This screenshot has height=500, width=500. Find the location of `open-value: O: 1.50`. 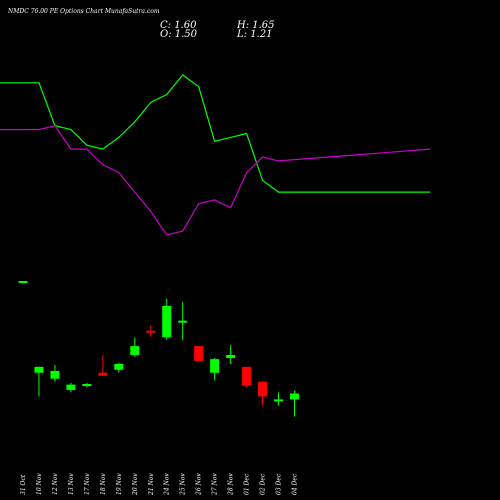

open-value: O: 1.50 is located at coordinates (179, 34).